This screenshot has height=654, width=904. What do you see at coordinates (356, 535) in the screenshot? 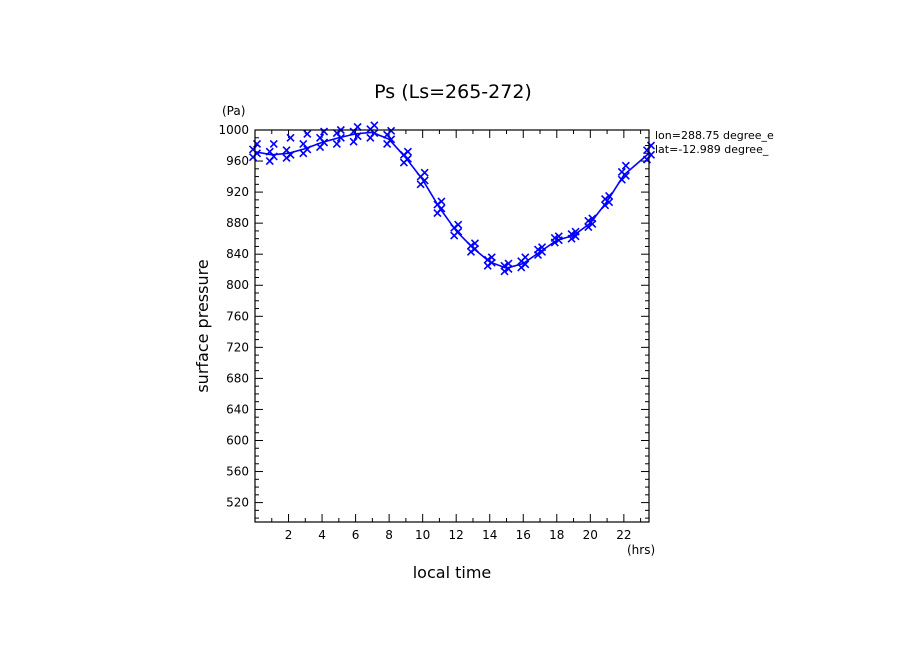
I see `x-tick-label: 6` at bounding box center [356, 535].